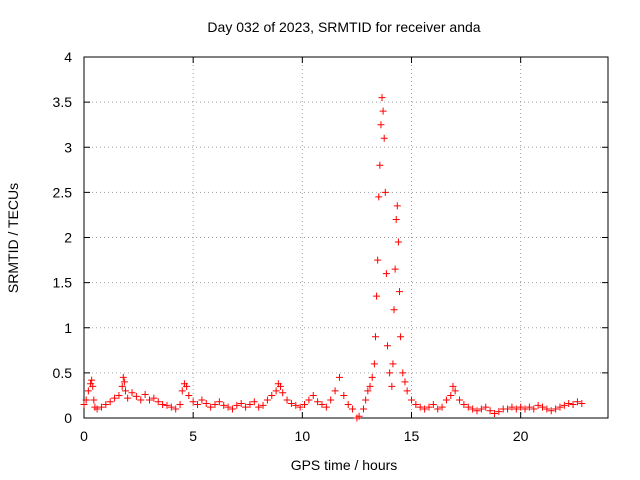 This screenshot has height=480, width=640. What do you see at coordinates (68, 147) in the screenshot?
I see `y-tick-label: 3` at bounding box center [68, 147].